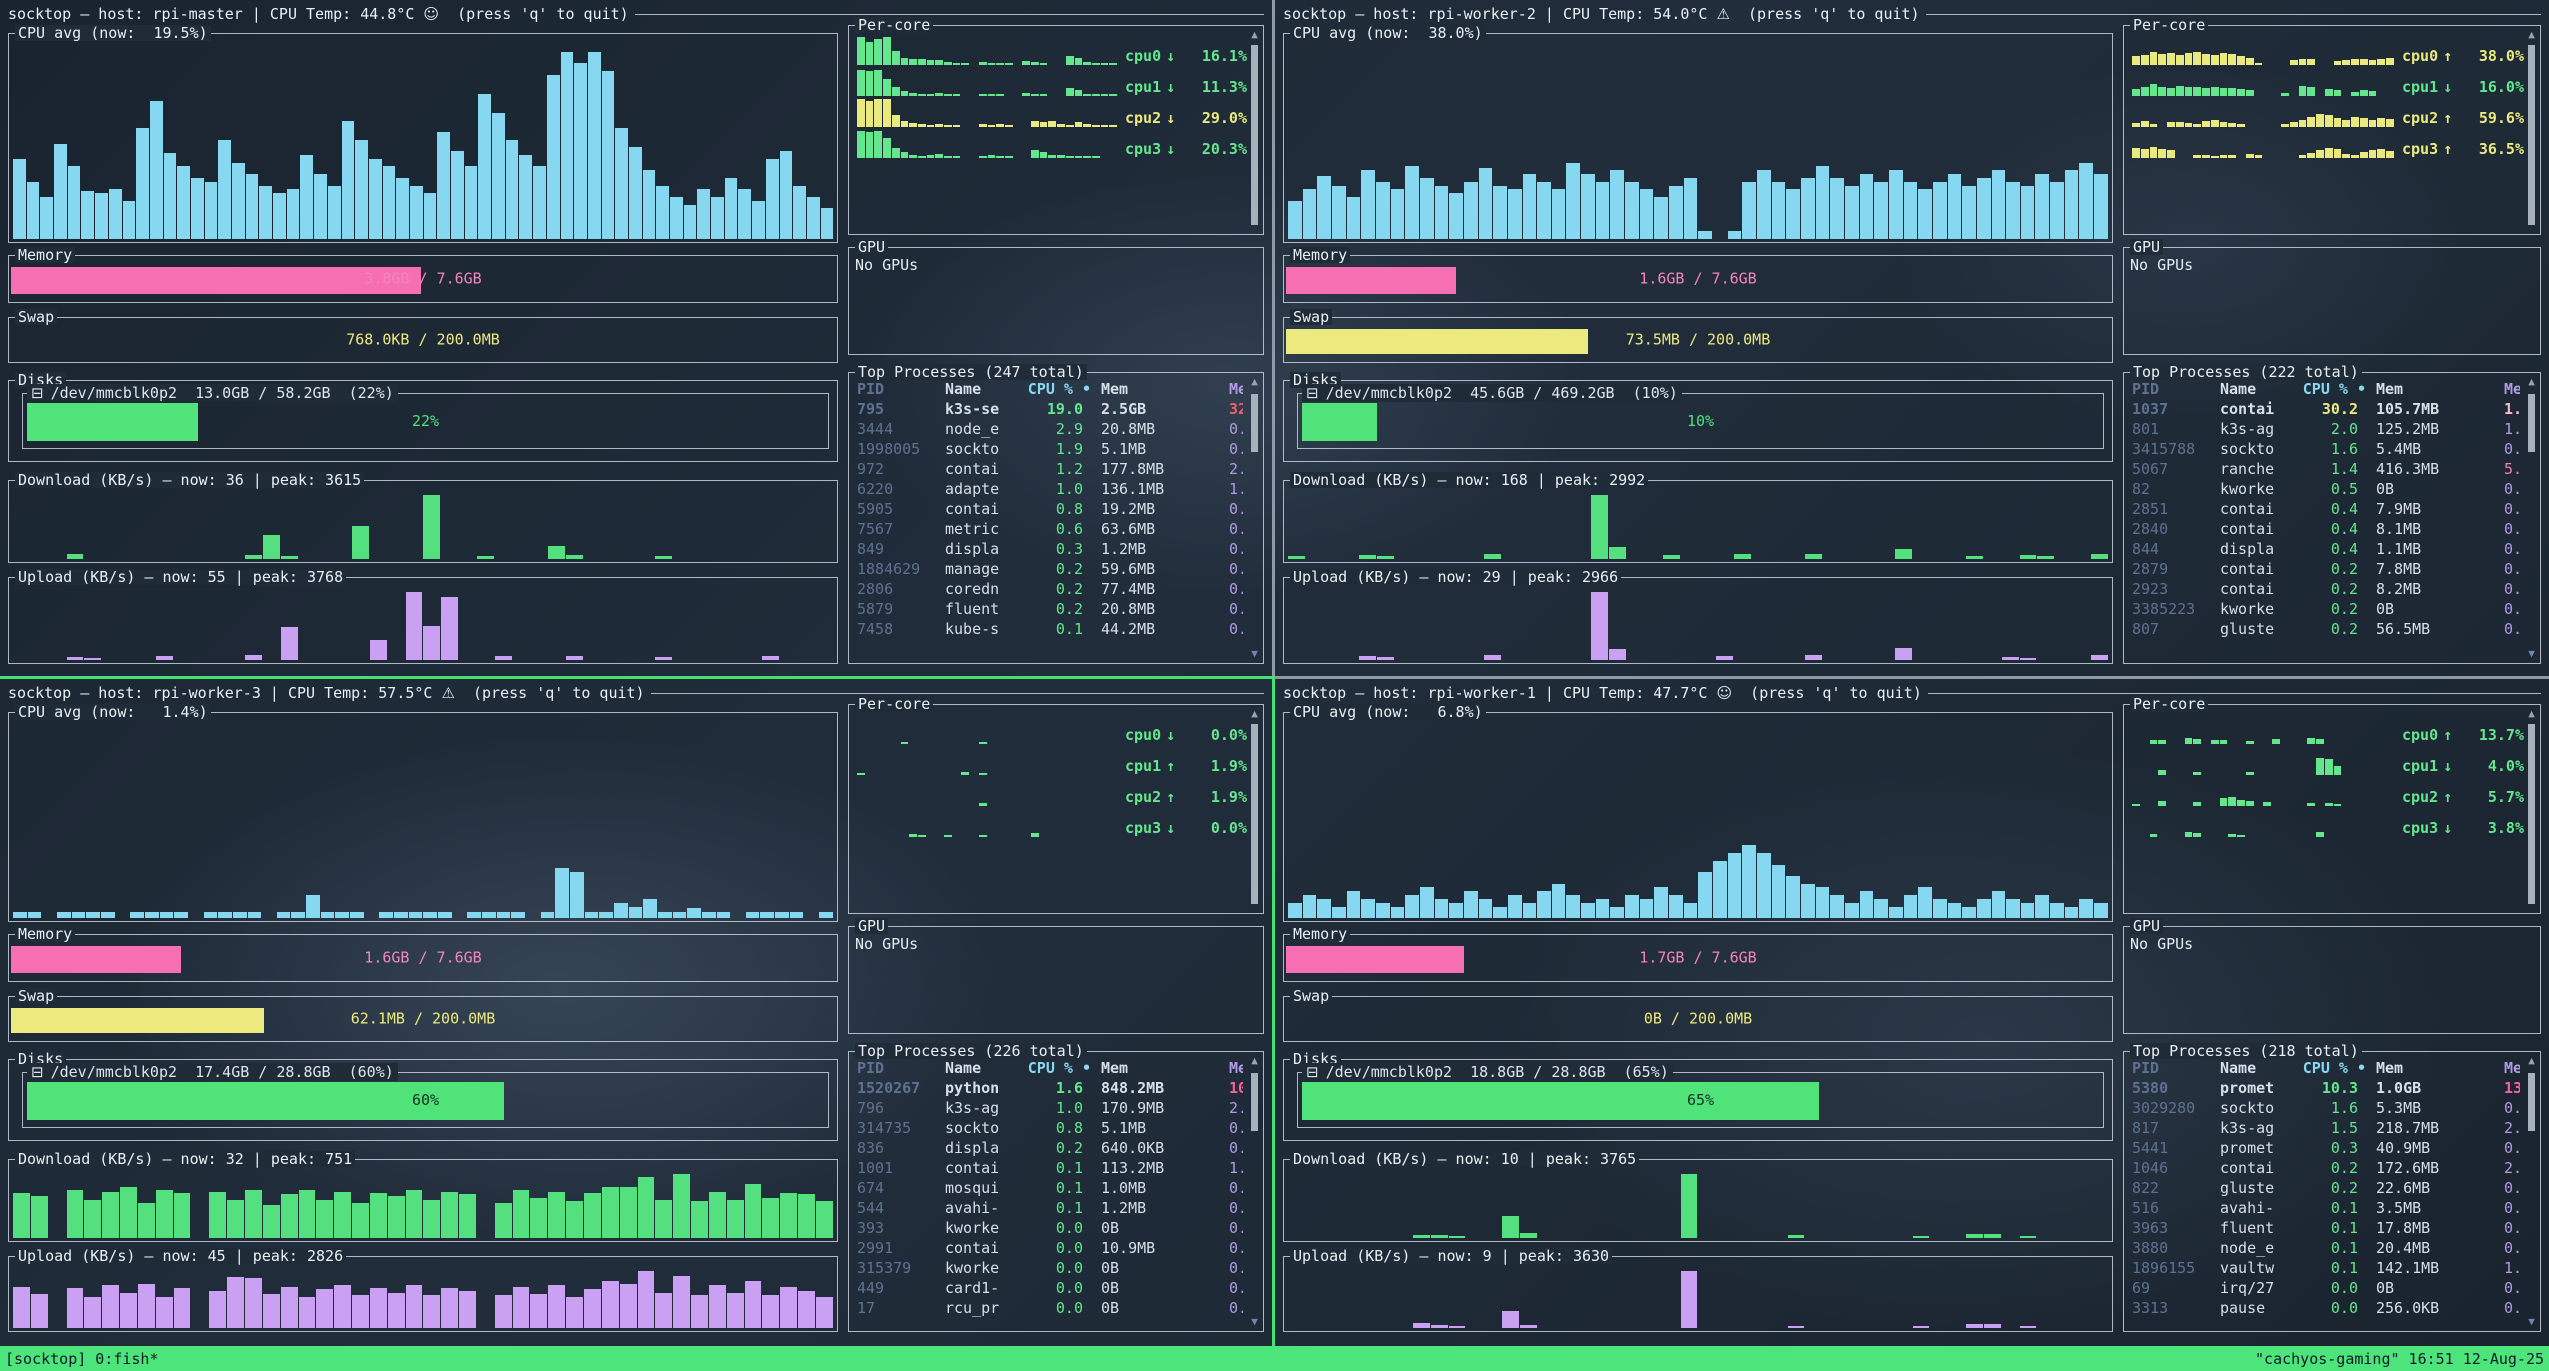 This screenshot has height=1371, width=2549. What do you see at coordinates (1133, 489) in the screenshot?
I see `process-mem: 136.1MB` at bounding box center [1133, 489].